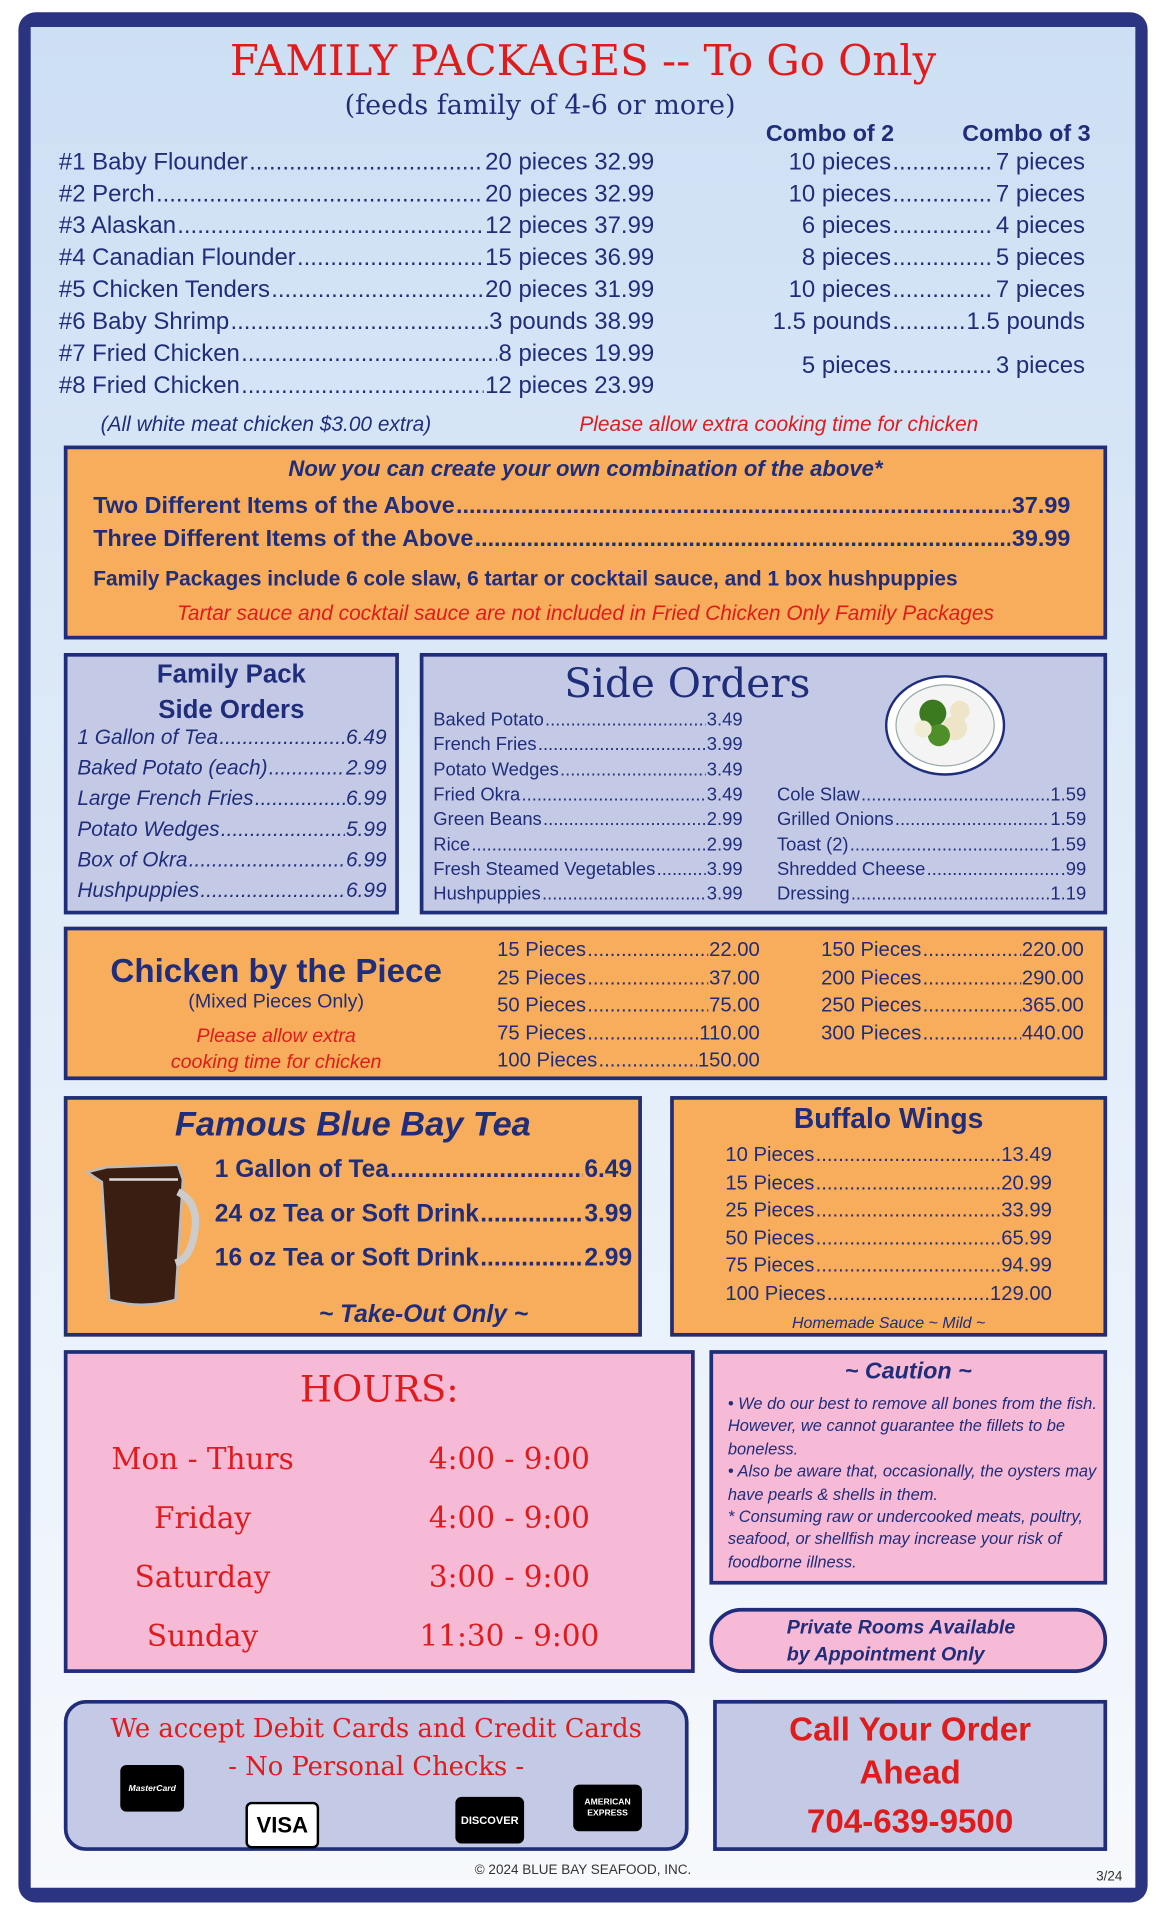  Describe the element at coordinates (871, 950) in the screenshot. I see `item-name: 150 Pieces` at that location.